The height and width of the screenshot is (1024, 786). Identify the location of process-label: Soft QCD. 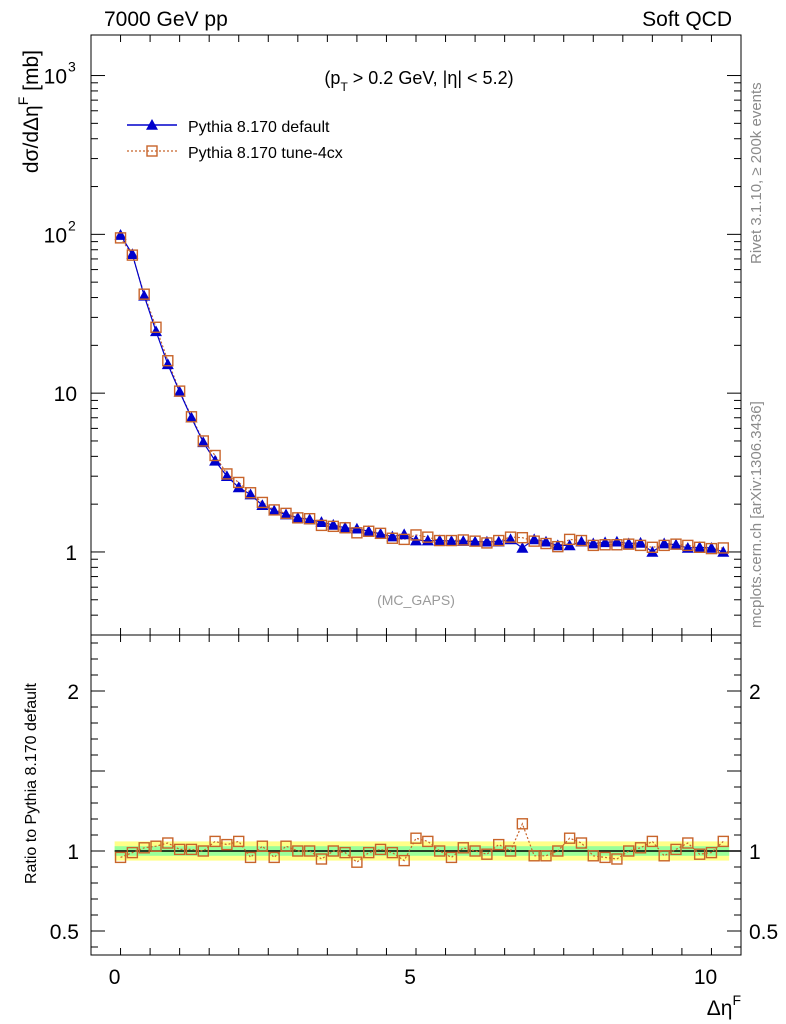
(687, 19).